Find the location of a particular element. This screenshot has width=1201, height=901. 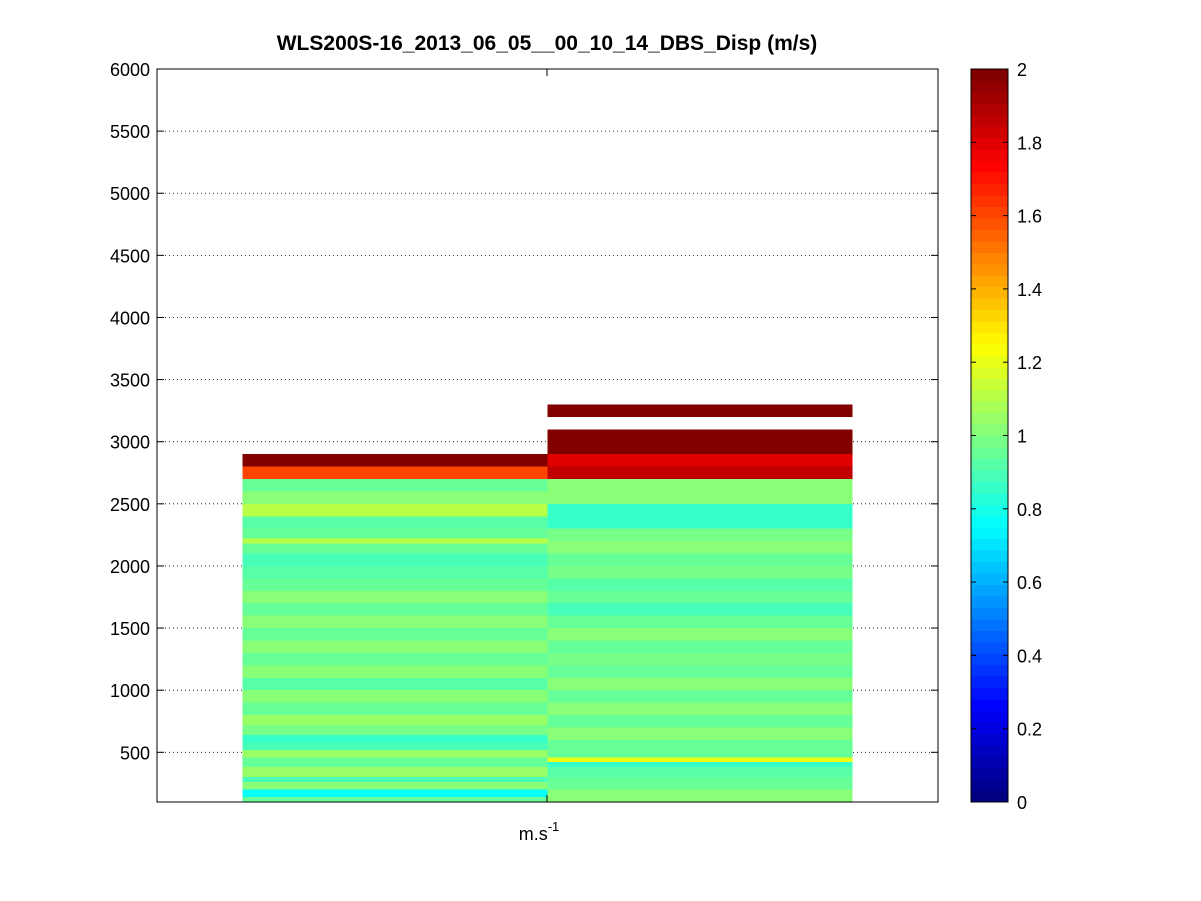

y-tick-label: 1500 is located at coordinates (130, 629).